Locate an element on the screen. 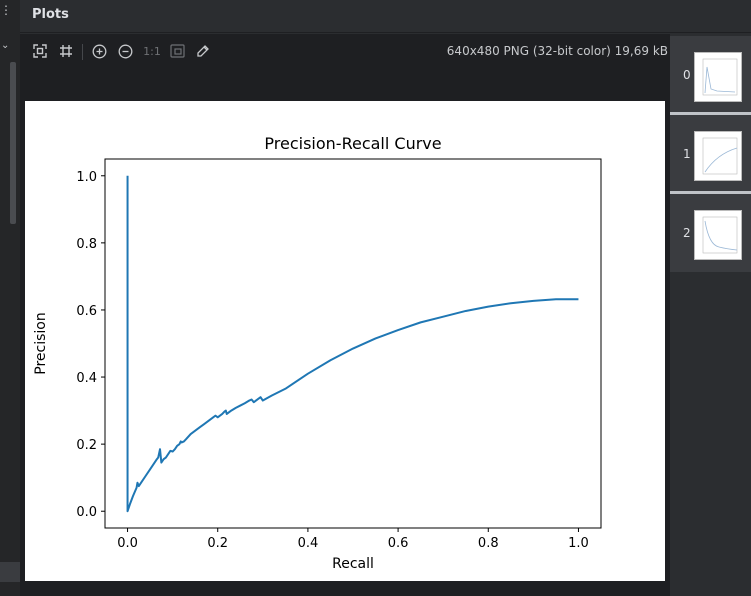  zoom-in-icon is located at coordinates (99, 51).